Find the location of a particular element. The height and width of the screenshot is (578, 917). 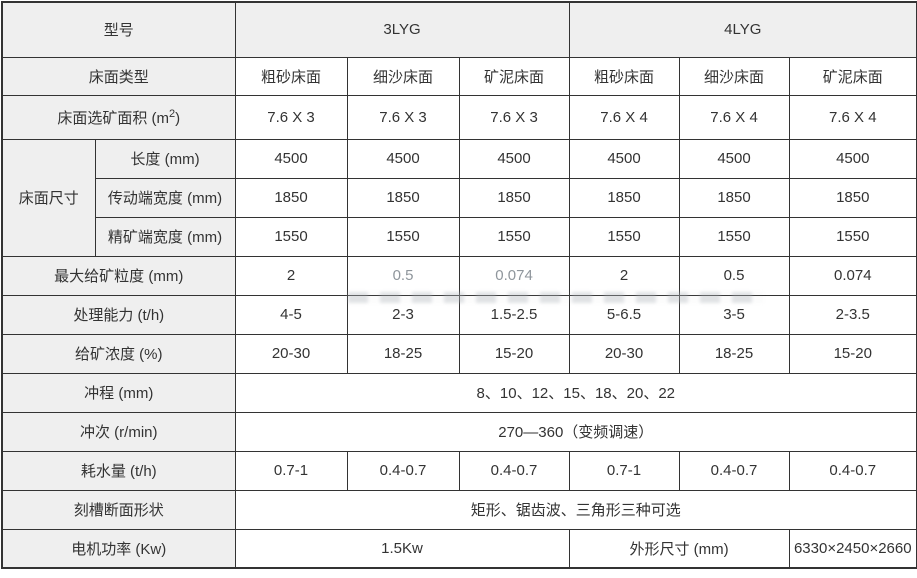

bed-area-label-sup: 2 is located at coordinates (172, 113).